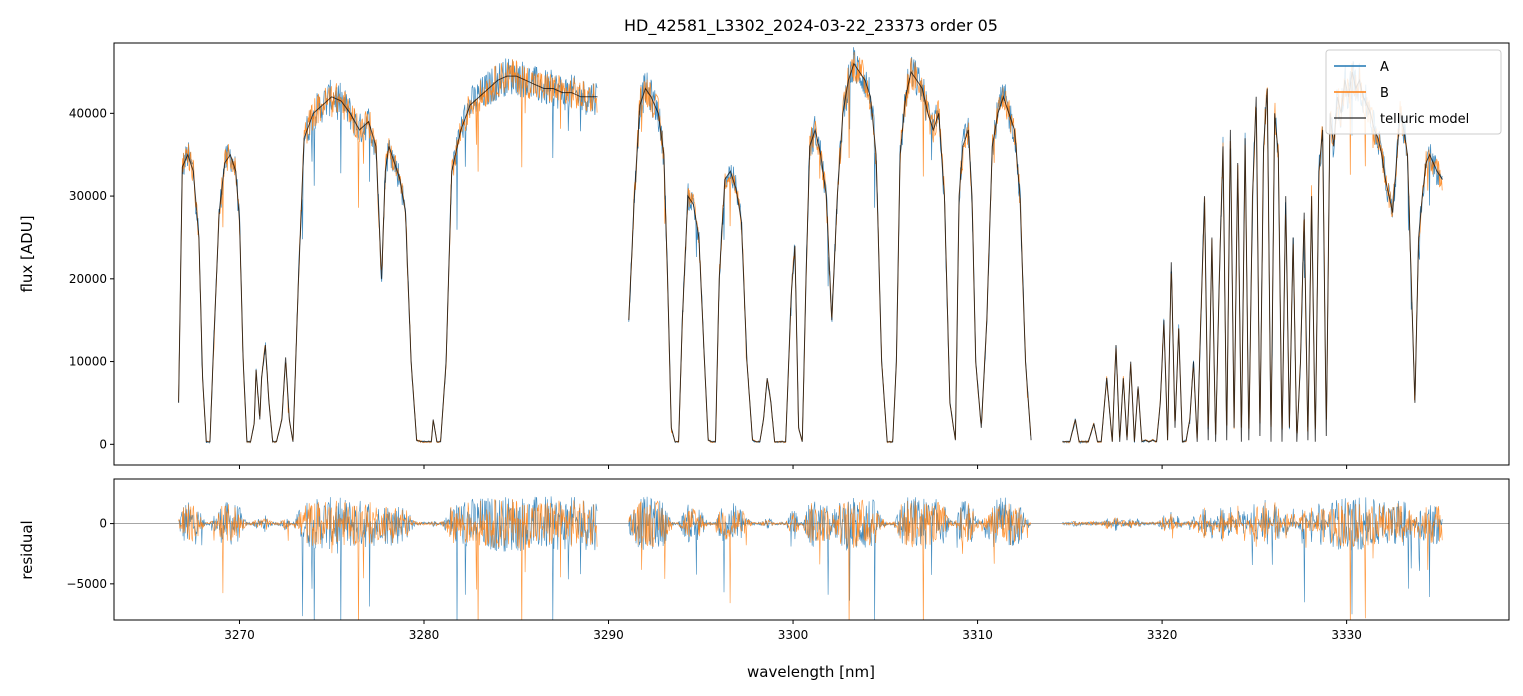  I want to click on legend: A B telluric model, so click(1413, 92).